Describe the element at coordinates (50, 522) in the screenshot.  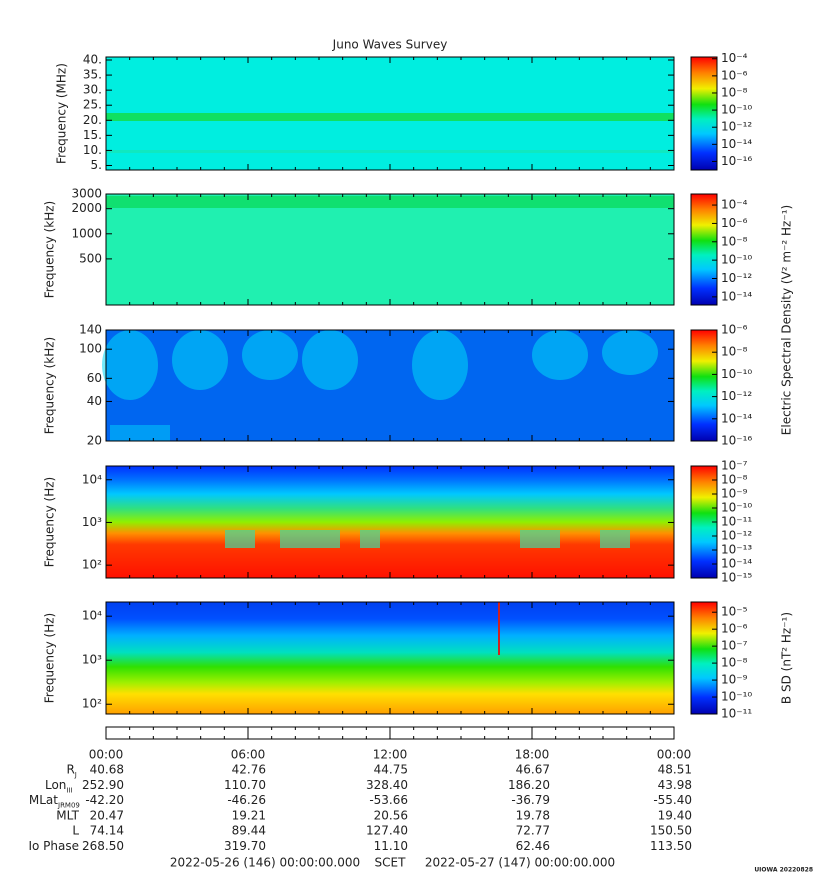
I see `y-axis-label: Frequency (Hz)` at that location.